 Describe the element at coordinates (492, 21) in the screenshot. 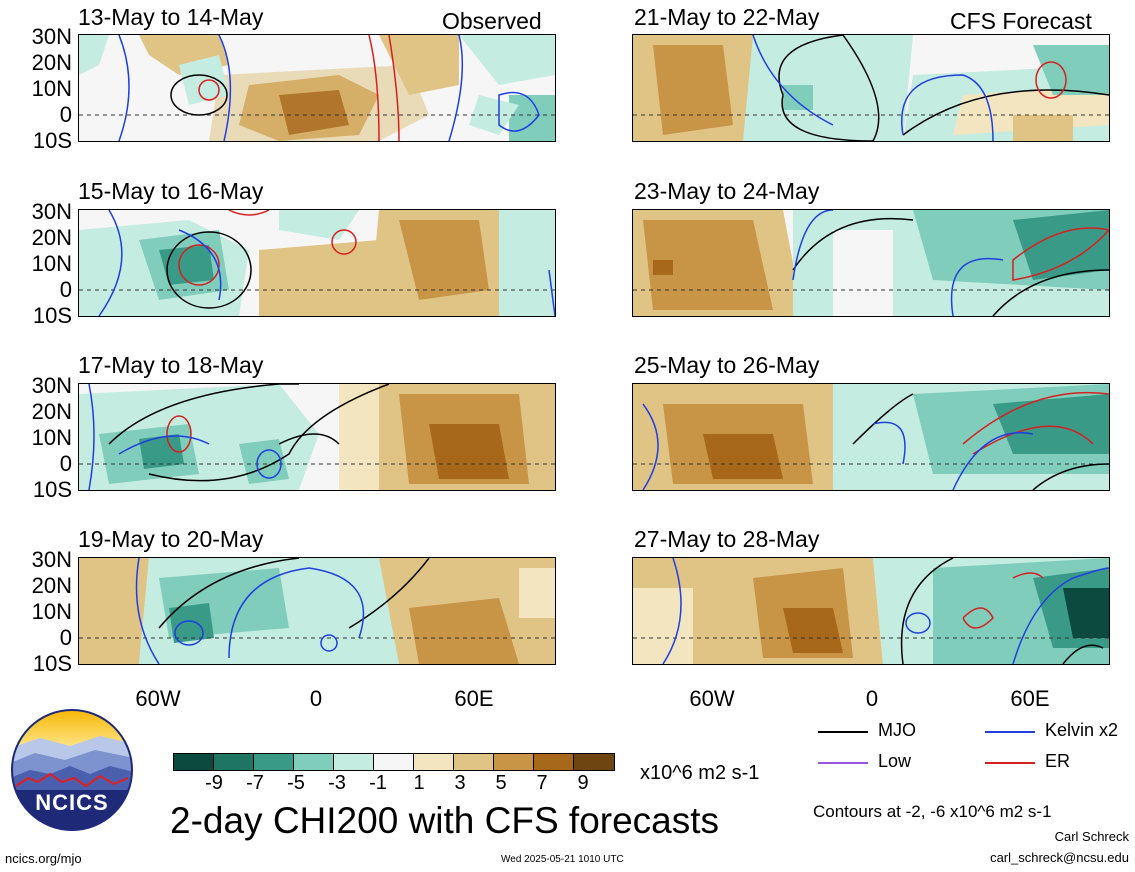

I see `panel-tag: Observed` at that location.